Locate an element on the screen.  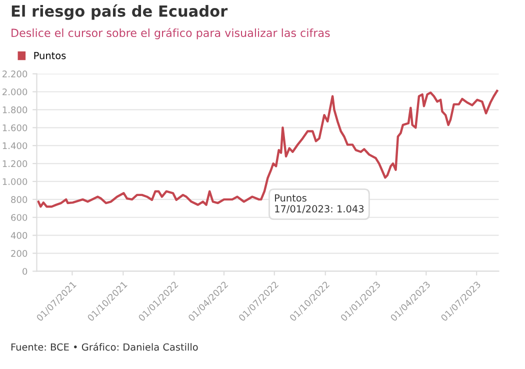
y-tick-label: 200 is located at coordinates (19, 253).